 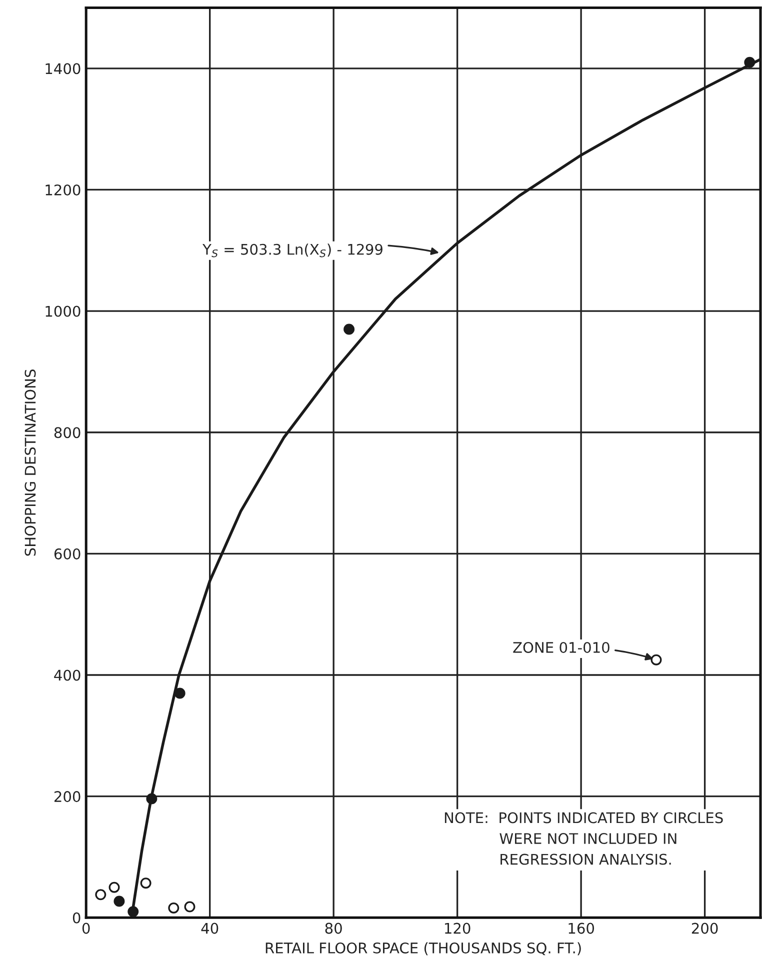 I want to click on x-tick-label: 120, so click(x=457, y=928).